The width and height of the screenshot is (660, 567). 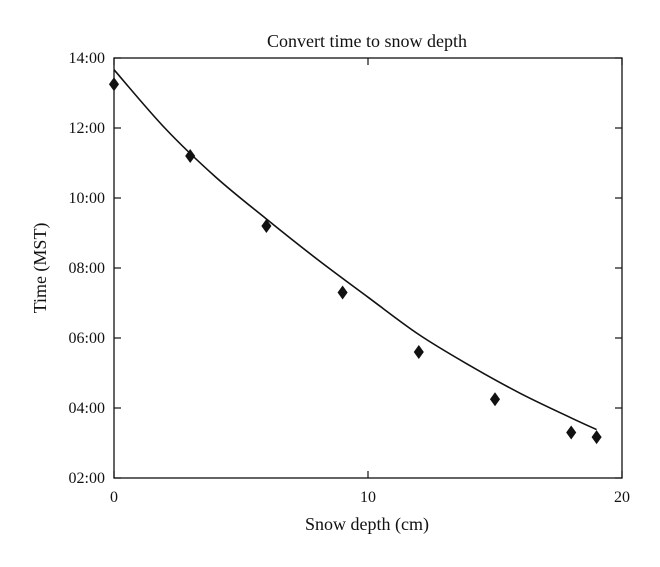 I want to click on x-axis-label: Snow depth (cm), so click(x=367, y=524).